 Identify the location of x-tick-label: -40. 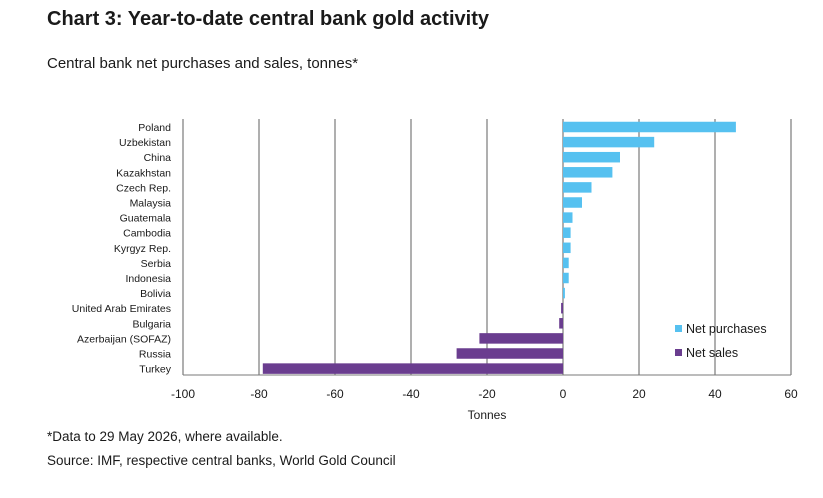
(411, 394).